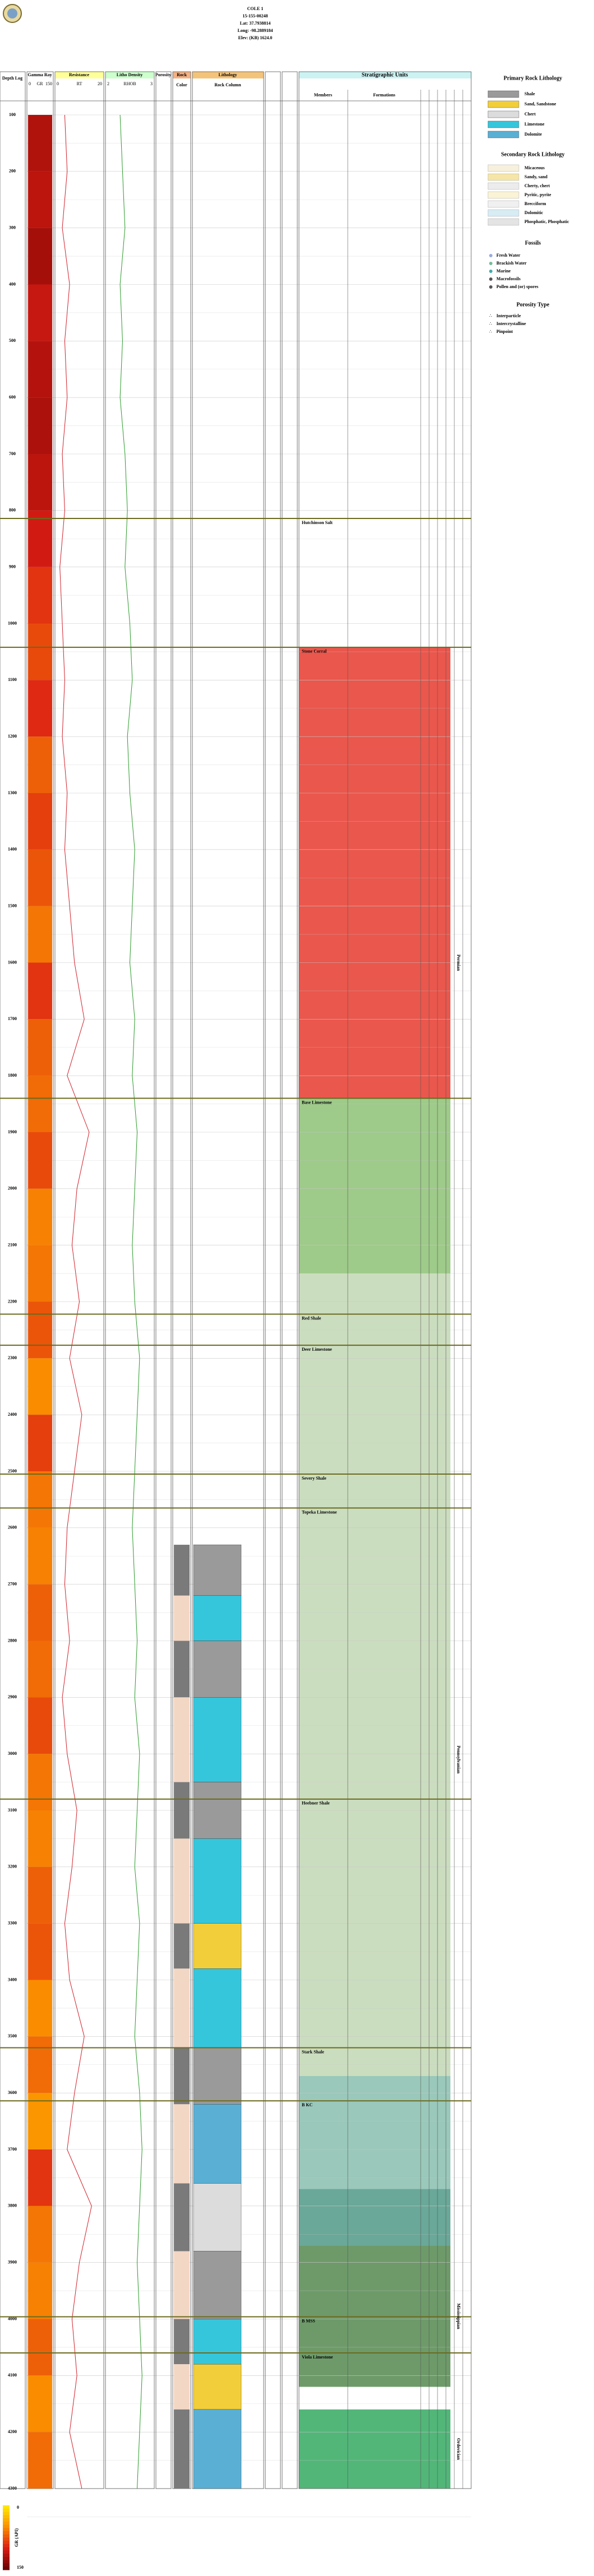 This screenshot has width=594, height=2576. What do you see at coordinates (535, 176) in the screenshot?
I see `legend-label: Sandy, sand` at bounding box center [535, 176].